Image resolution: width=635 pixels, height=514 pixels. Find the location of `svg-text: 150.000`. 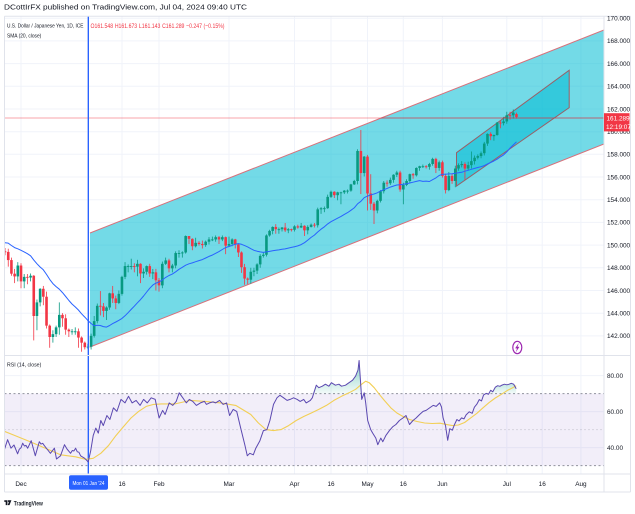

svg-text: 150.000 is located at coordinates (619, 245).